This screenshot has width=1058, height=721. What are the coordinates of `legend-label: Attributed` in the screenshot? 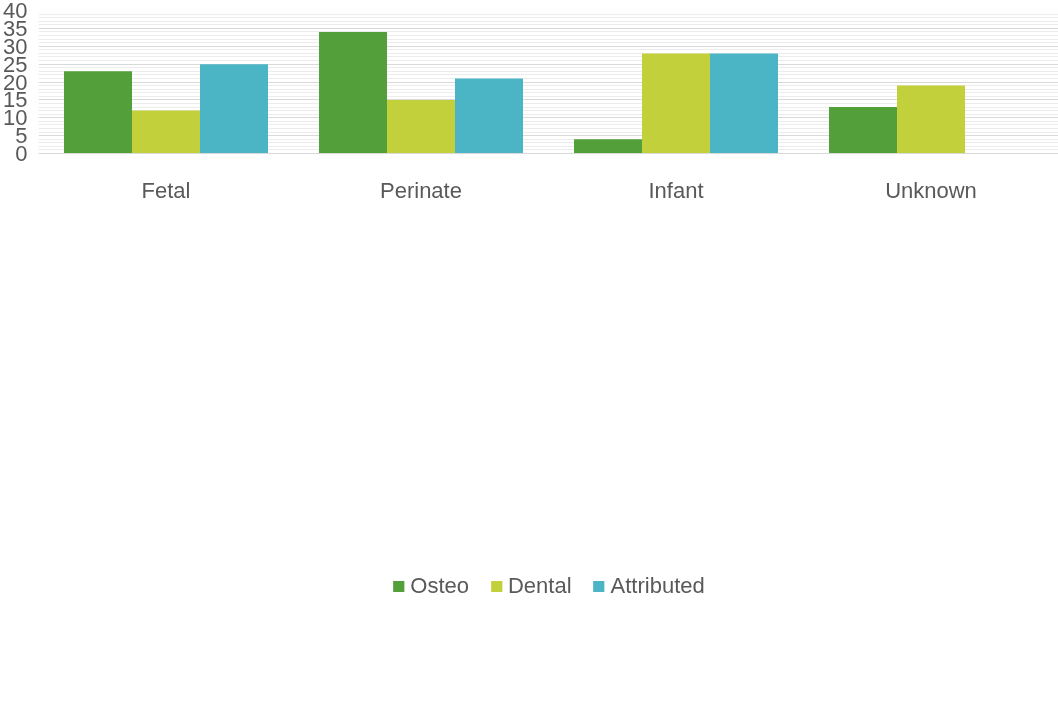 It's located at (657, 585).